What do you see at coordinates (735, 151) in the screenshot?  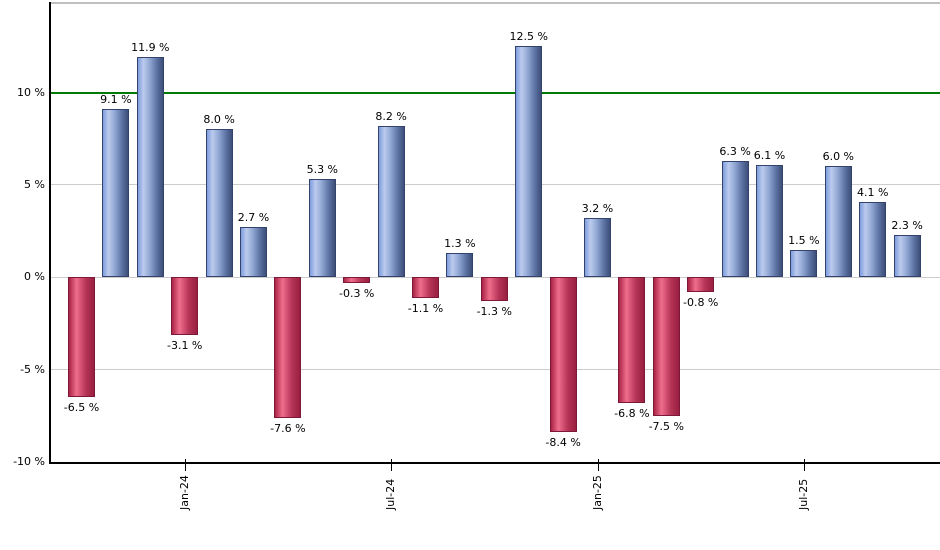 I see `bar-value-label: 6.3 %` at bounding box center [735, 151].